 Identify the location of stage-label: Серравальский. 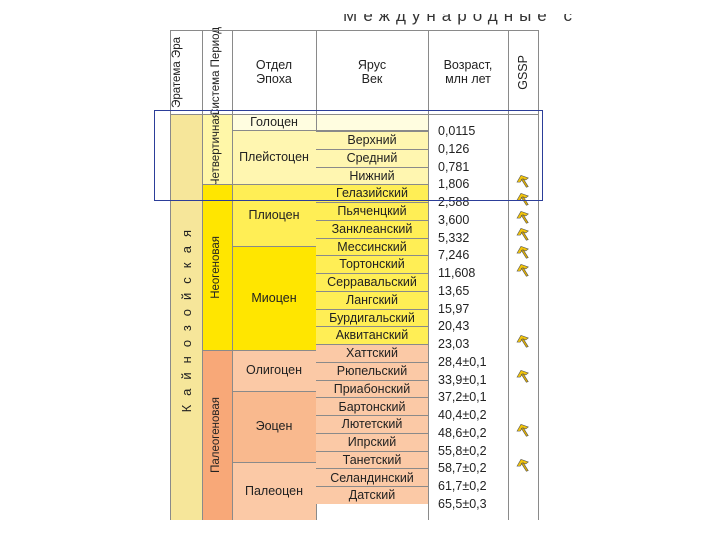
(372, 282).